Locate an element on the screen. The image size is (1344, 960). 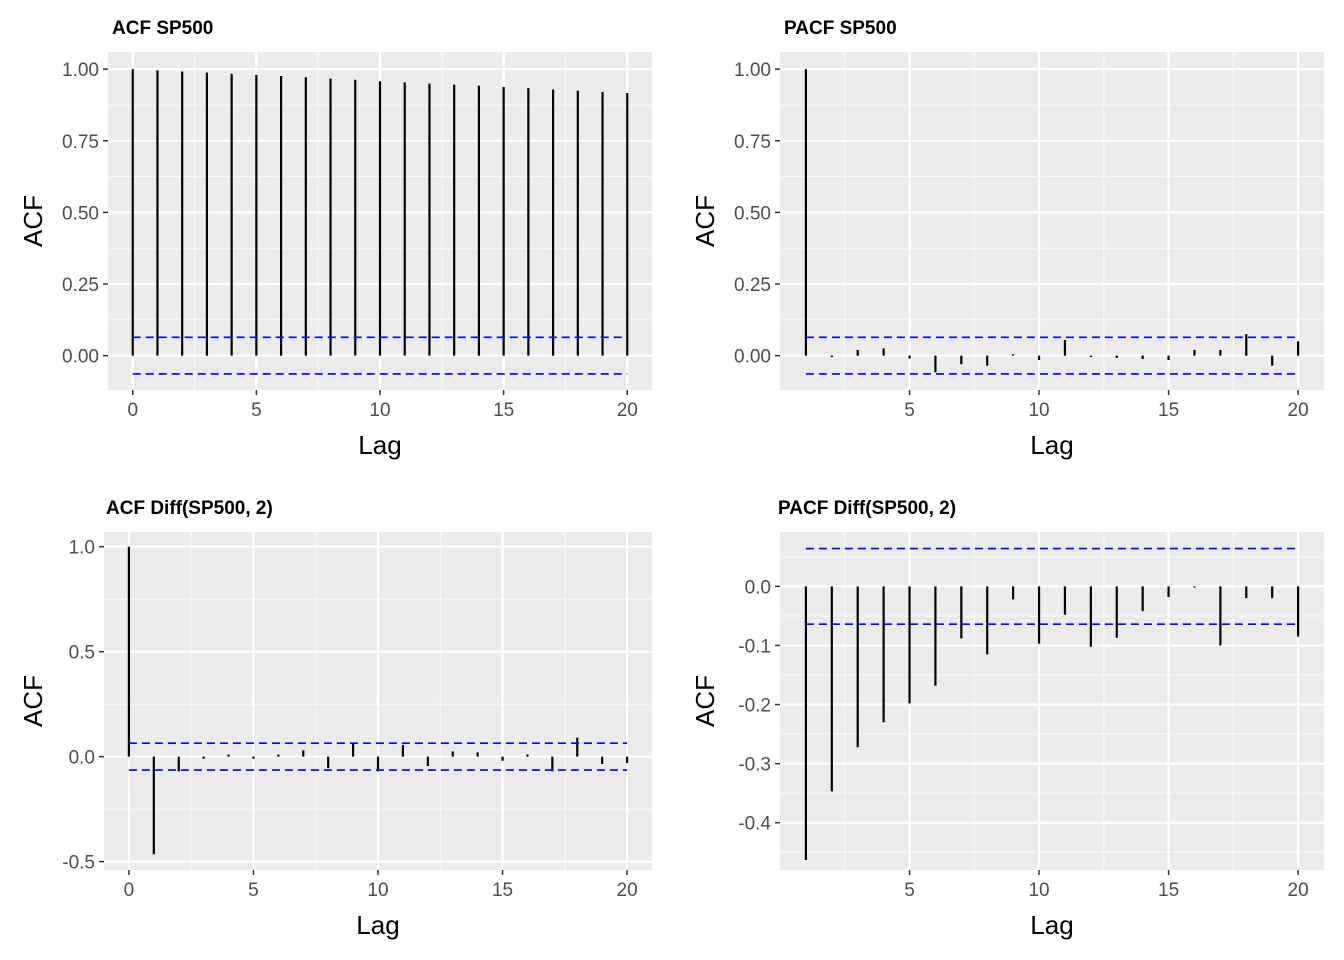
y-tick-label: -0.4 is located at coordinates (754, 824).